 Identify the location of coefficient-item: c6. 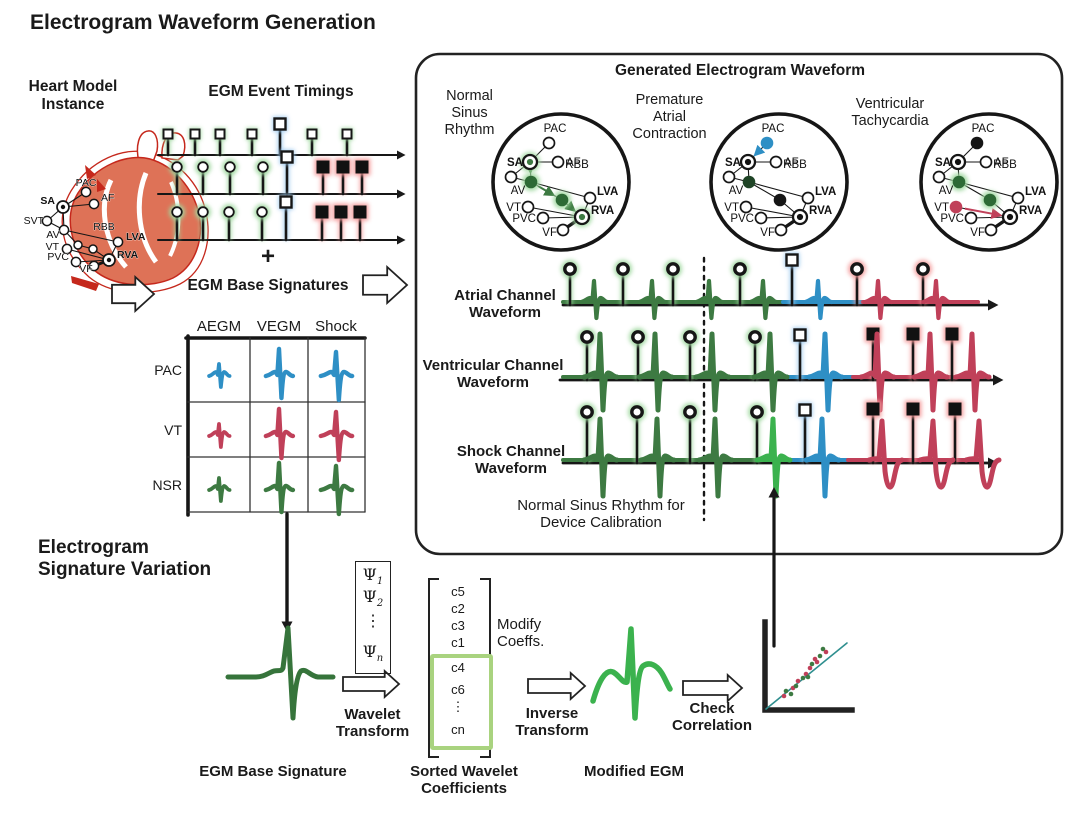
(458, 689).